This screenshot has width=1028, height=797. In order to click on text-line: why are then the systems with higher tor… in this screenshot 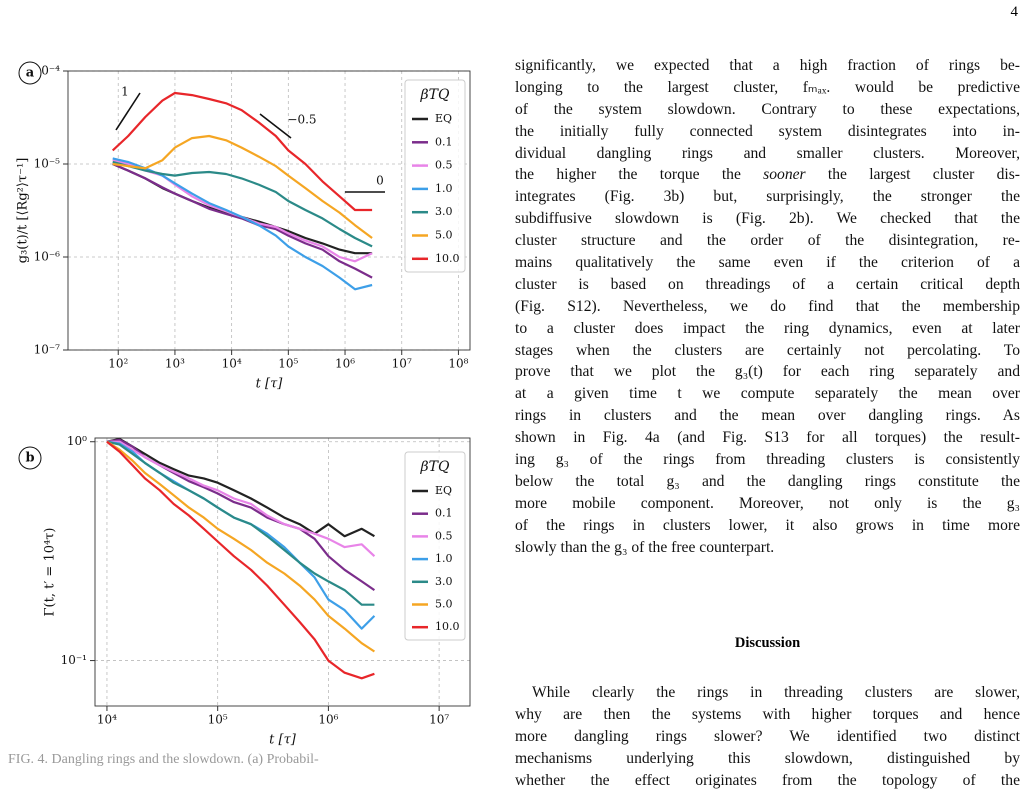, I will do `click(767, 714)`.